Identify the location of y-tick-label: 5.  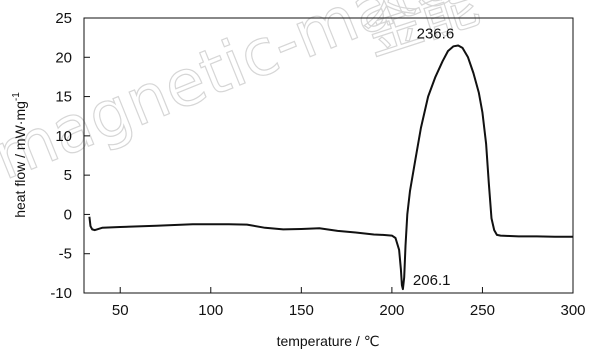
(68, 175).